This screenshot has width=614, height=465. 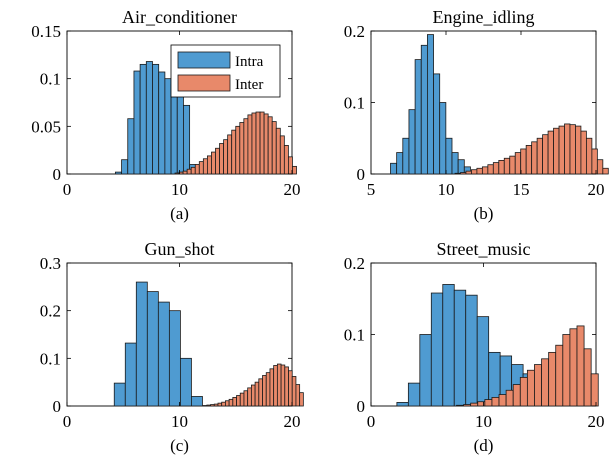 What do you see at coordinates (67, 421) in the screenshot?
I see `x-tick-label: 0` at bounding box center [67, 421].